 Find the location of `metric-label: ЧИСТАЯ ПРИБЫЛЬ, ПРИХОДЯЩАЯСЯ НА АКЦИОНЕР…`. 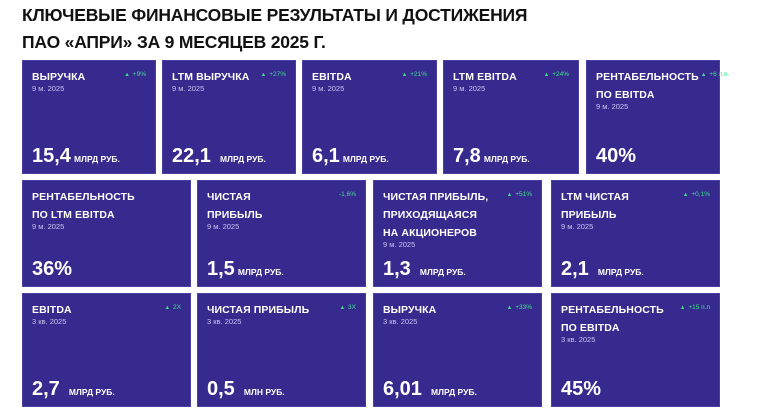

metric-label: ЧИСТАЯ ПРИБЫЛЬ, ПРИХОДЯЩАЯСЯ НА АКЦИОНЕР… is located at coordinates (436, 215).